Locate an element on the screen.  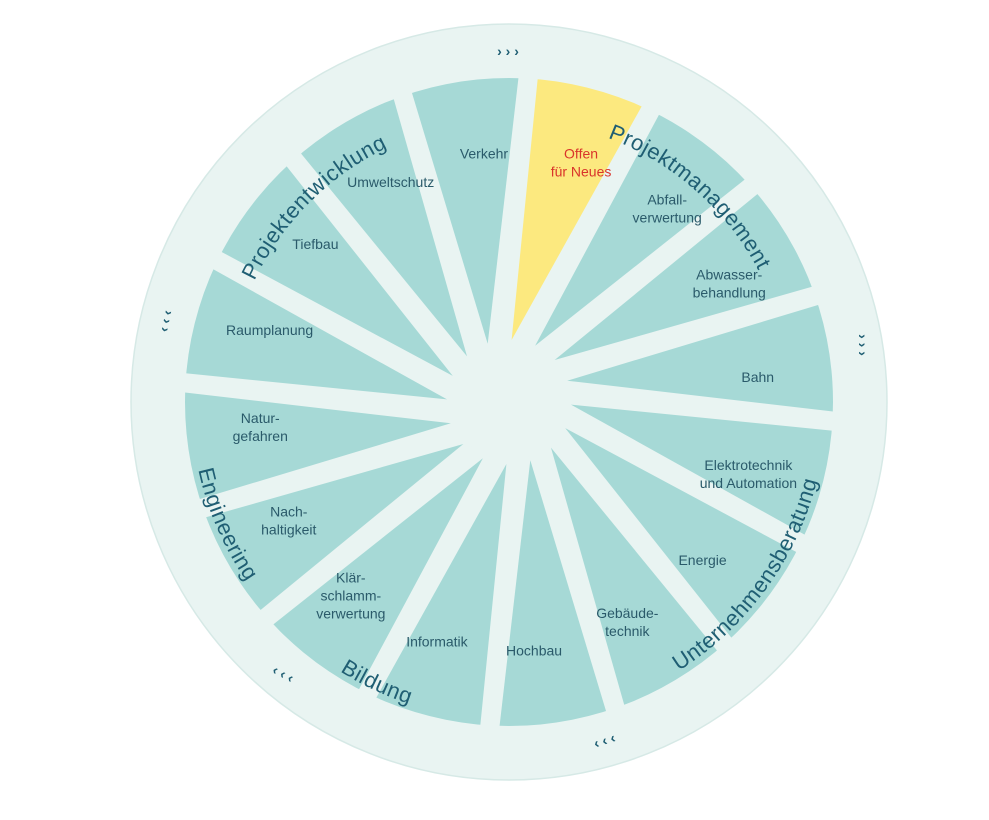
segment-label-line: haltigkeit is located at coordinates (288, 529).